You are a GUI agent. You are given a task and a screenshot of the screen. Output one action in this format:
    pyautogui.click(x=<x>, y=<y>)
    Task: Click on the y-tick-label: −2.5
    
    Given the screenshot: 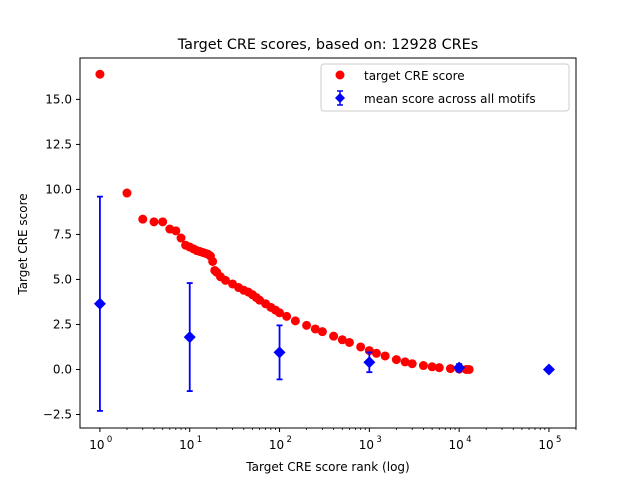 What is the action you would take?
    pyautogui.click(x=57, y=414)
    